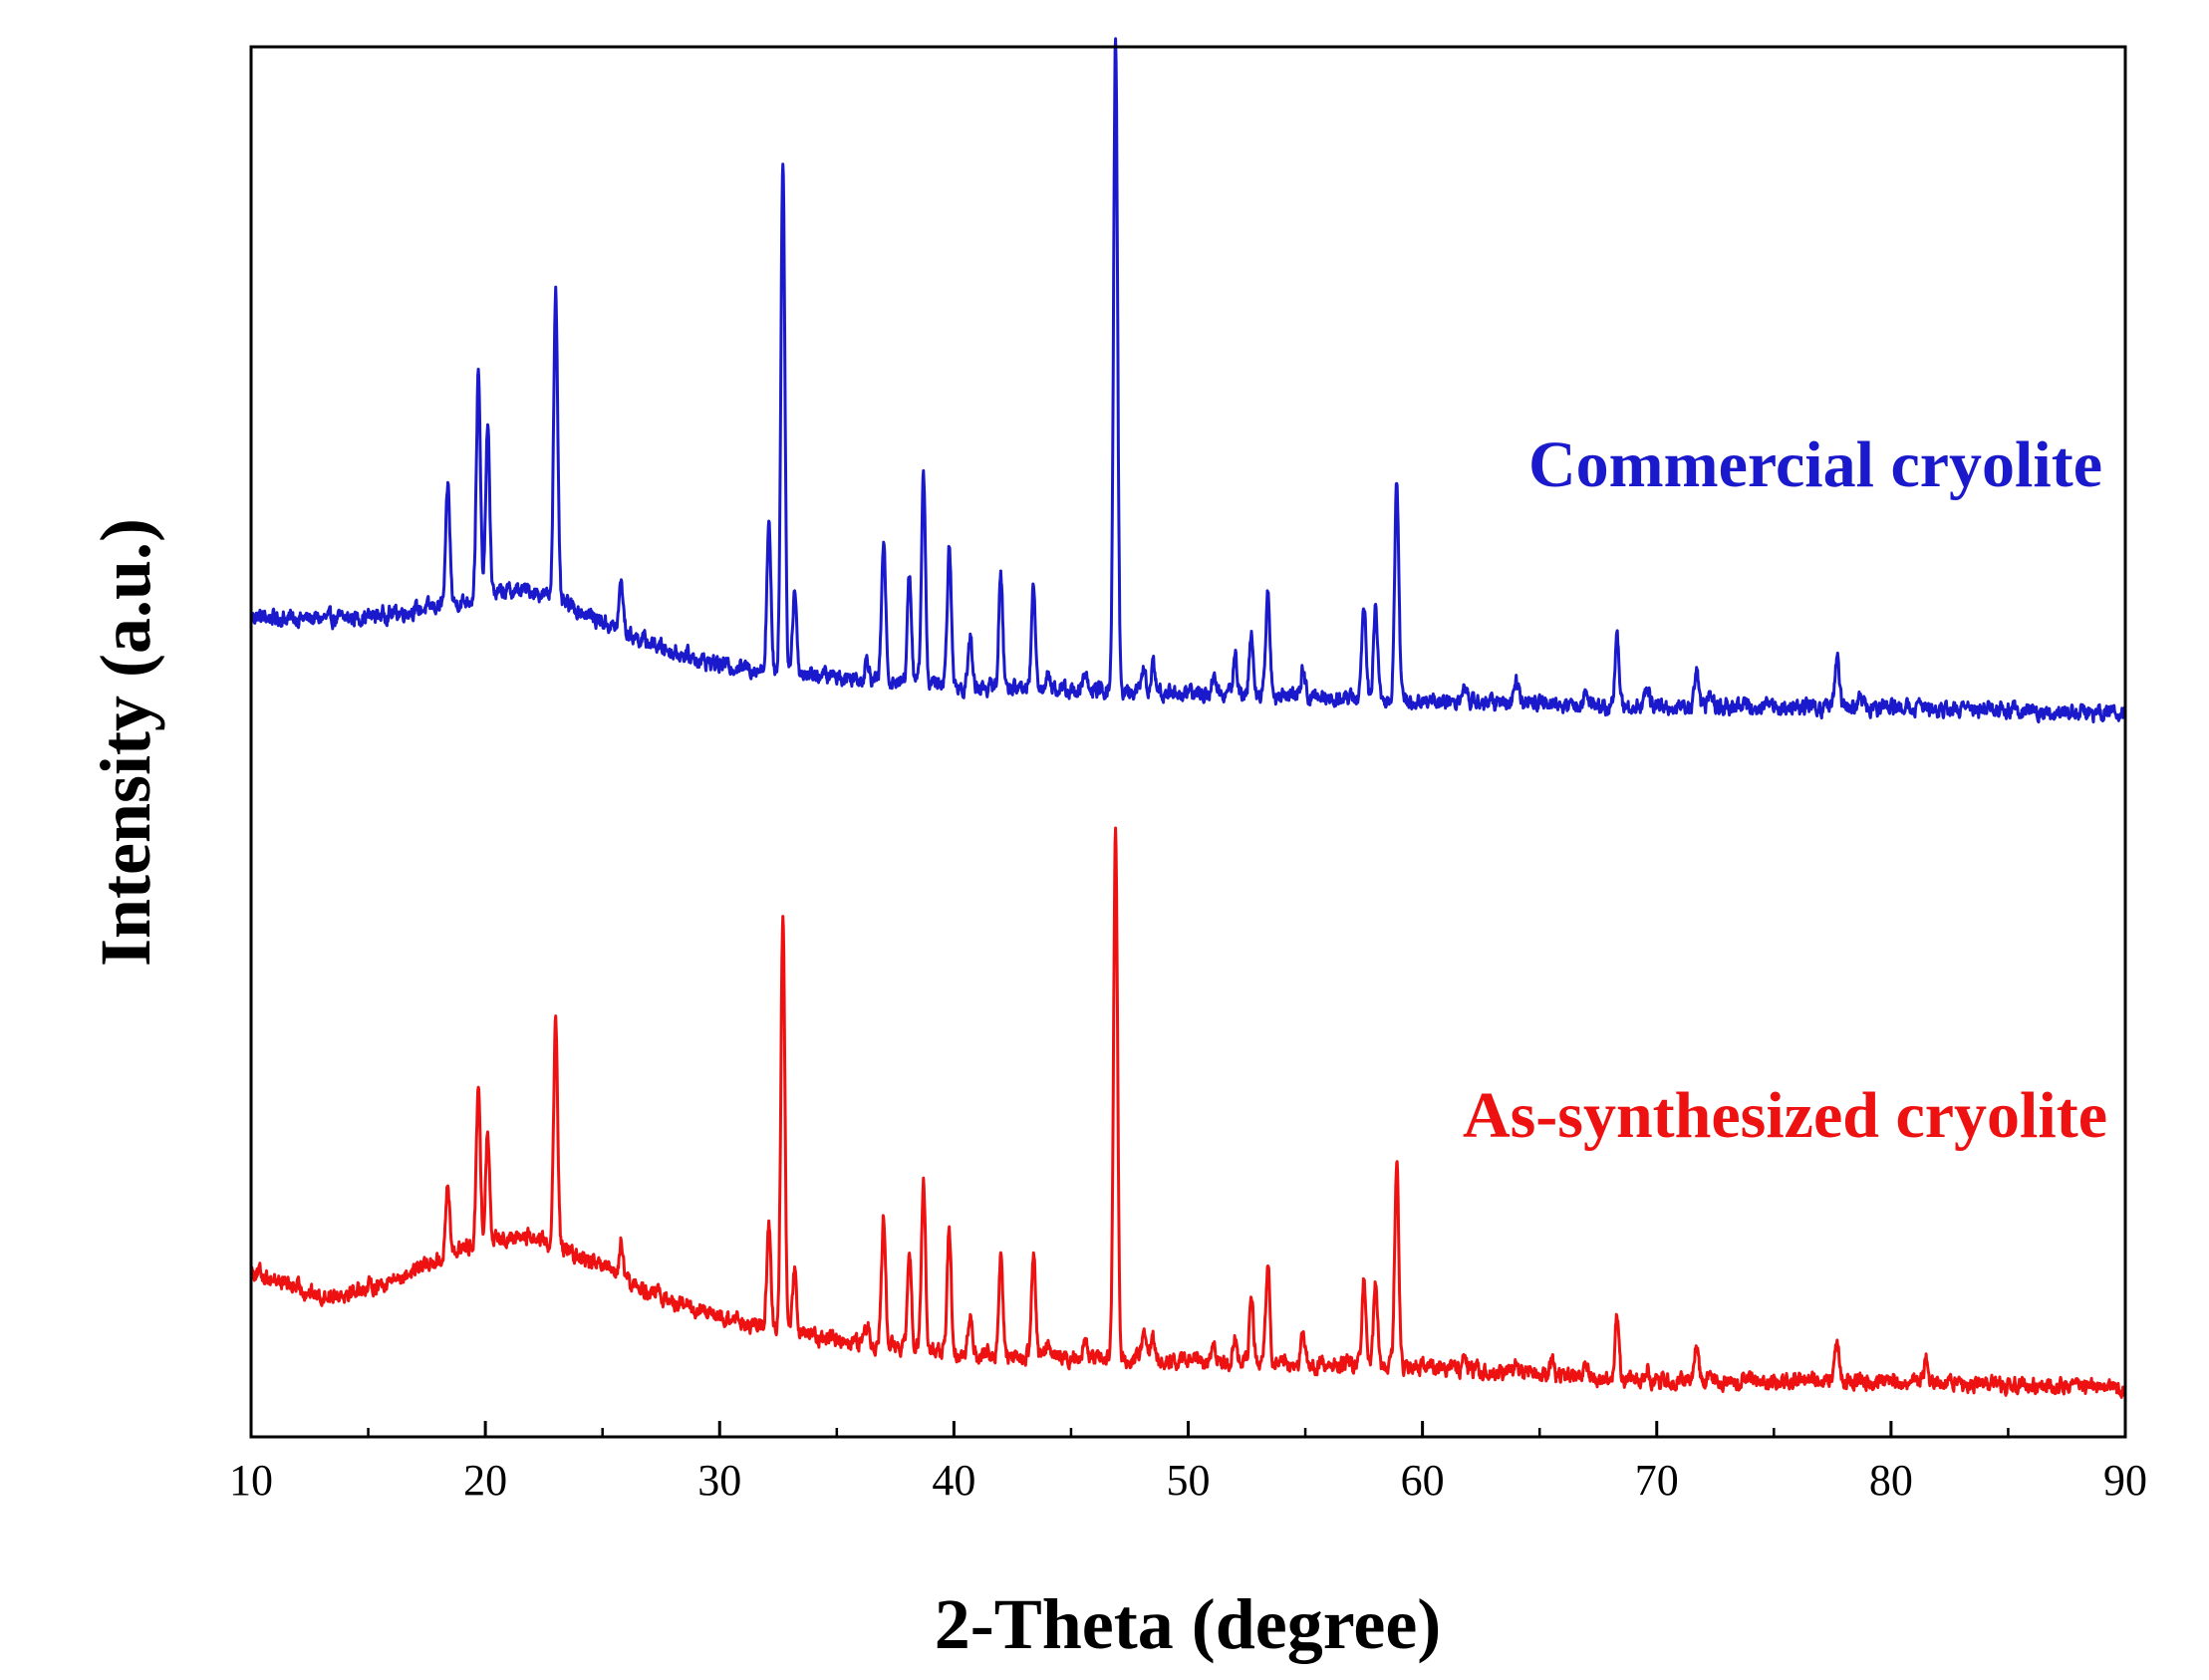 The height and width of the screenshot is (1680, 2209). What do you see at coordinates (1891, 1480) in the screenshot?
I see `x-tick-label: 80` at bounding box center [1891, 1480].